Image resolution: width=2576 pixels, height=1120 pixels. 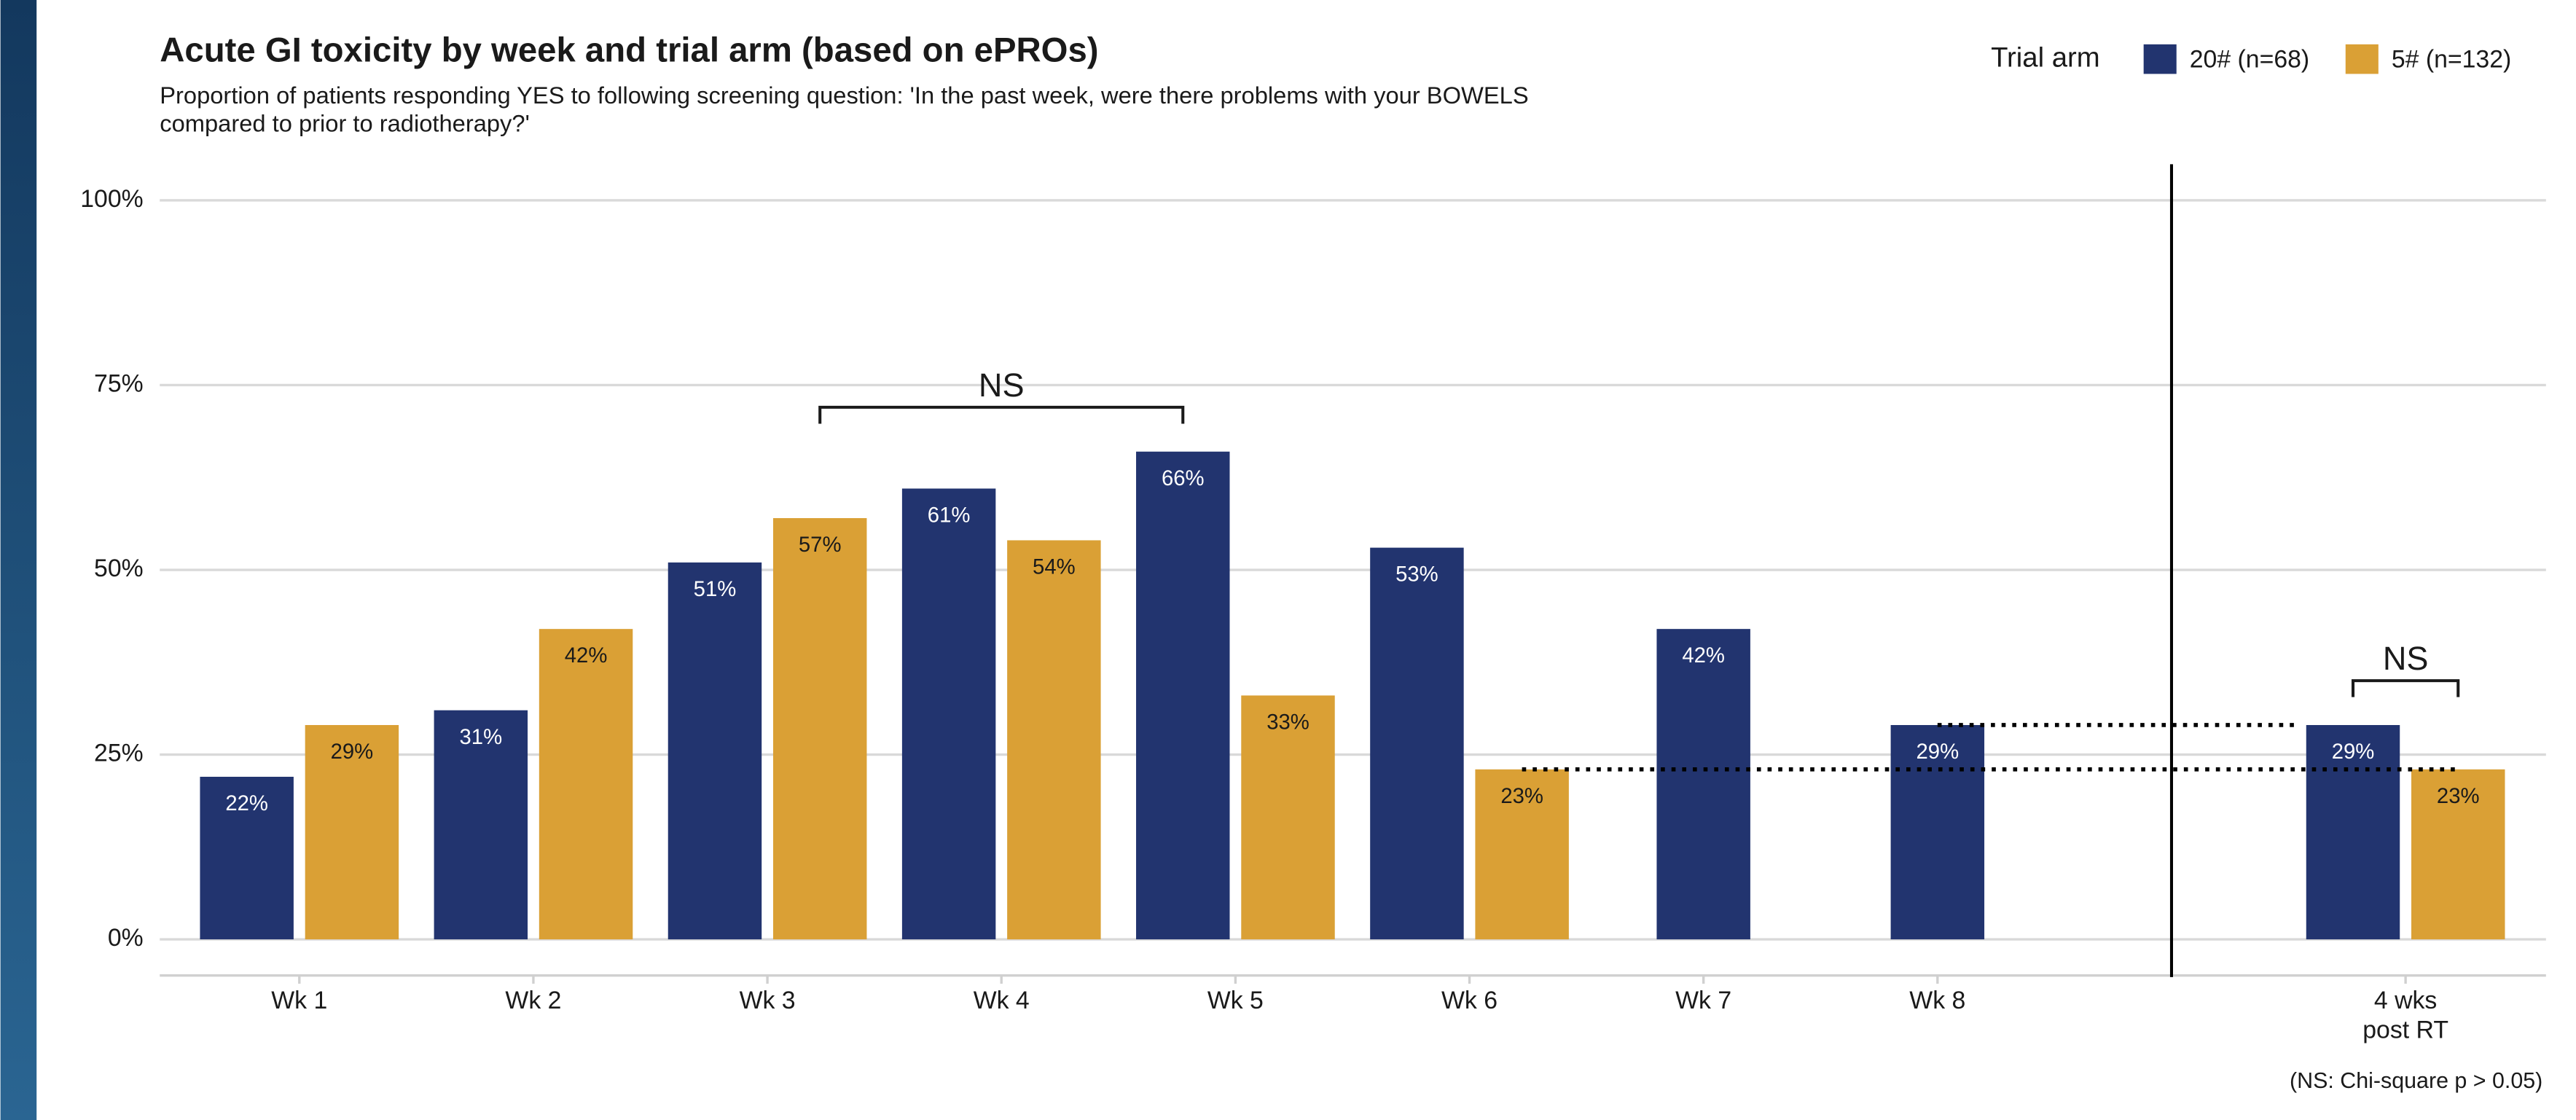 I want to click on legend-title: Trial arm, so click(x=2045, y=57).